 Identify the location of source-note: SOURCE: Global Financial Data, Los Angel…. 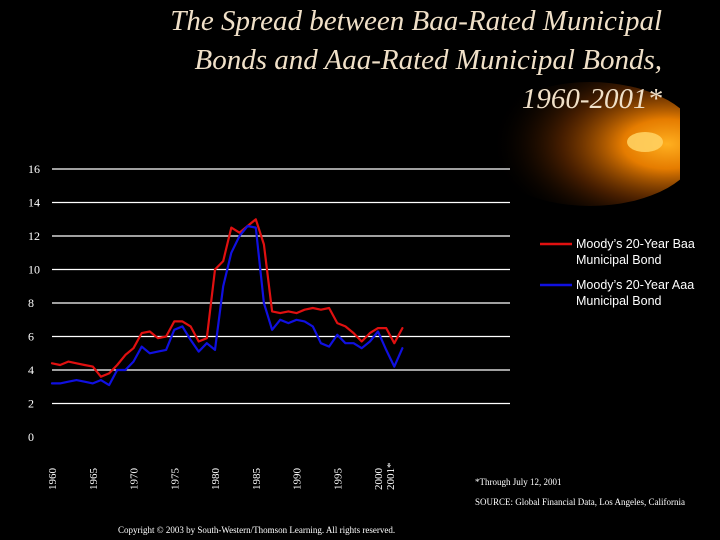
(580, 502).